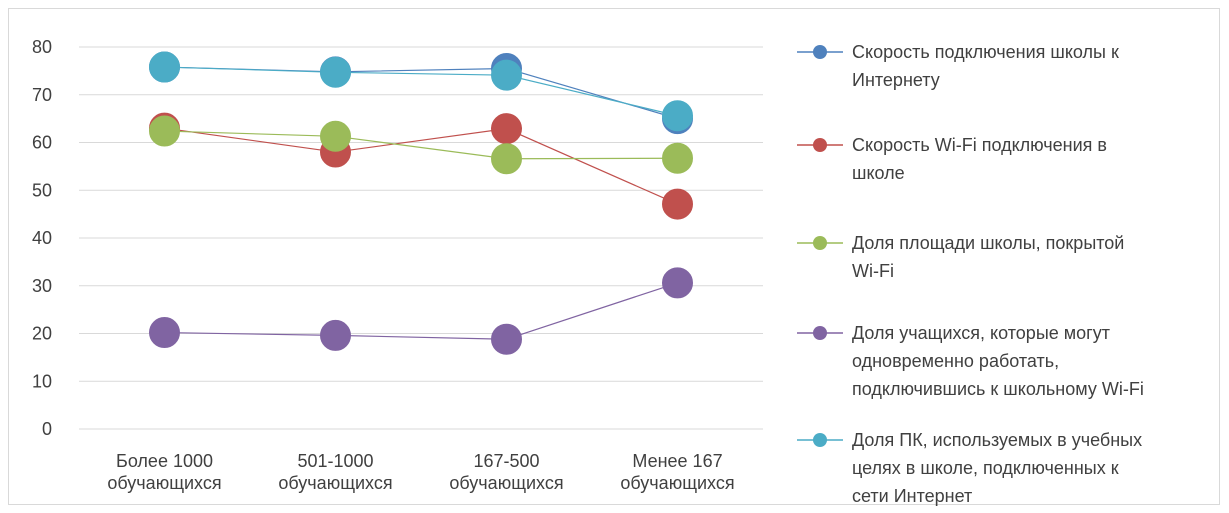  What do you see at coordinates (42, 334) in the screenshot?
I see `y-tick-label: 20` at bounding box center [42, 334].